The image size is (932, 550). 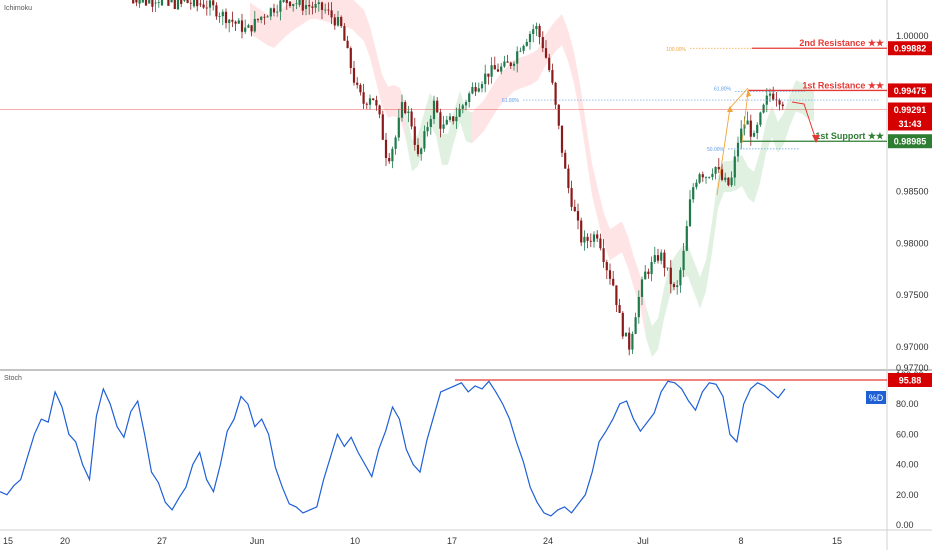 I want to click on fib-618-label-left: 61.80%, so click(x=511, y=101).